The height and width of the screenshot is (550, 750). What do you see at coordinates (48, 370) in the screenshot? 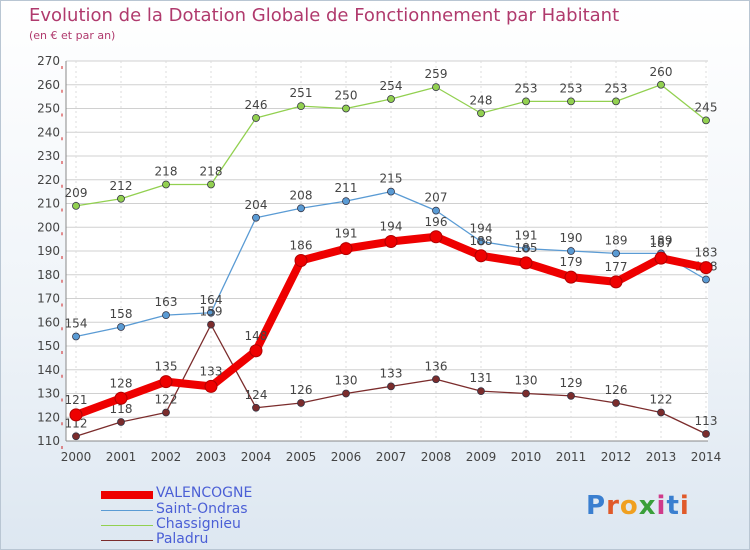
I see `y-tick-label: 140` at bounding box center [48, 370].